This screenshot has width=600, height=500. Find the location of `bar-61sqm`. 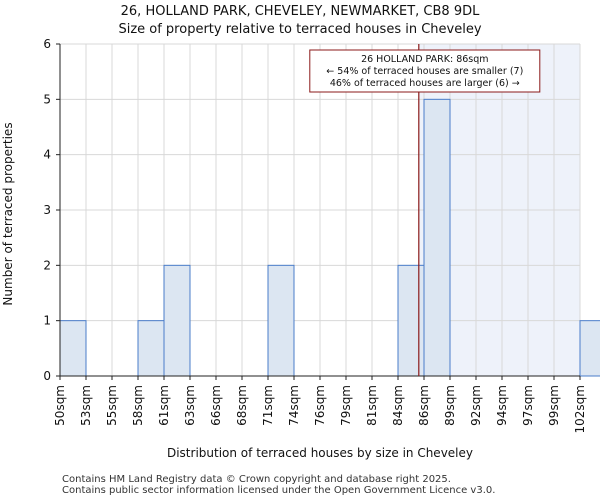

bar-61sqm is located at coordinates (177, 320).